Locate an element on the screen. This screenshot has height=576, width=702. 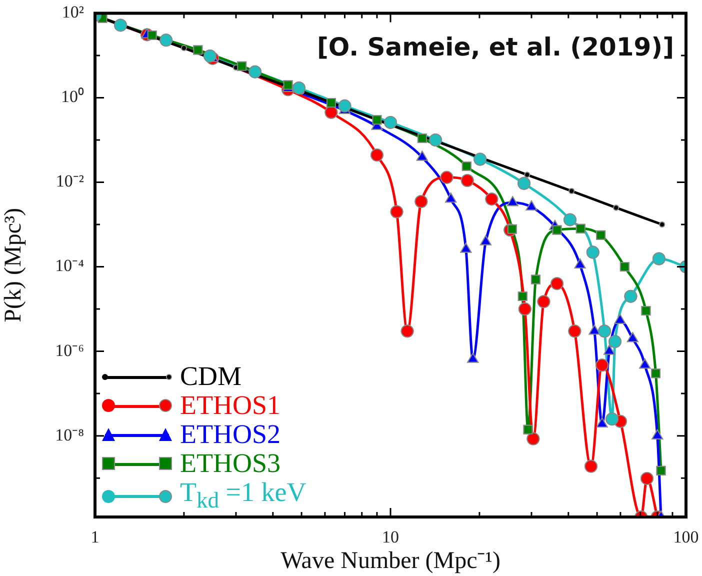
y-tick-label: 10⁻⁴ is located at coordinates (69, 266).